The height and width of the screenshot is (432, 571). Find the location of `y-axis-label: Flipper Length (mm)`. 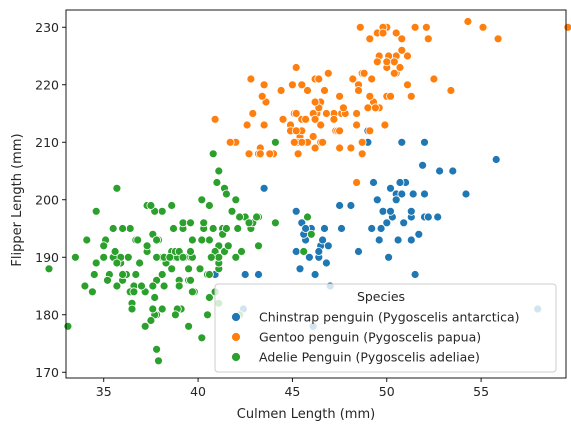

y-axis-label: Flipper Length (mm) is located at coordinates (17, 199).